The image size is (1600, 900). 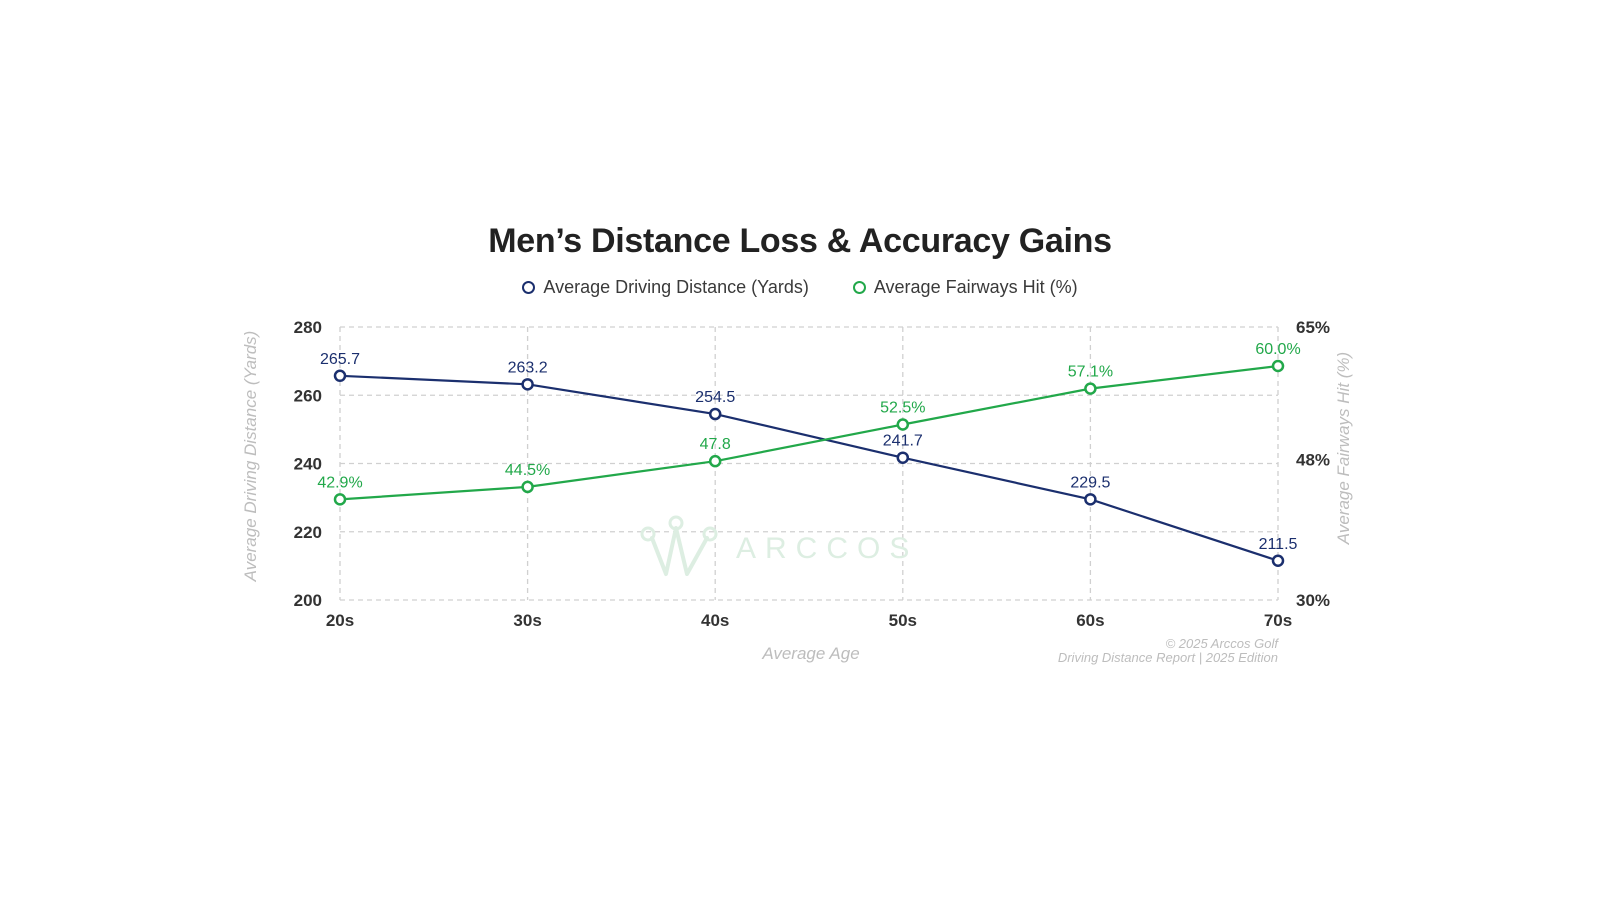 What do you see at coordinates (715, 620) in the screenshot?
I see `x-tick-label: 40s` at bounding box center [715, 620].